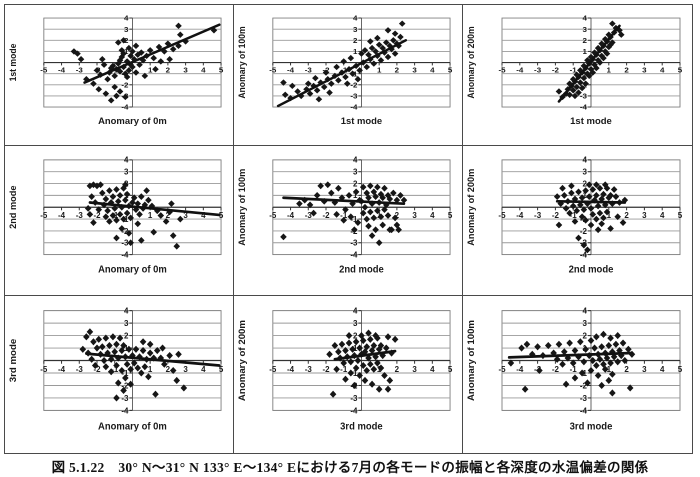 This screenshot has width=700, height=477. I want to click on x-axis-title: Anomary of 0m, so click(132, 269).